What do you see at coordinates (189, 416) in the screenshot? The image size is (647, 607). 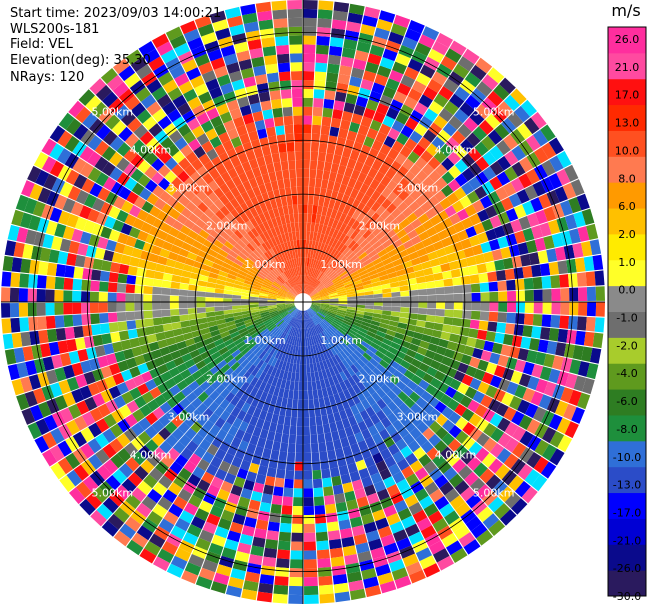 I see `range-label: 3.00km` at bounding box center [189, 416].